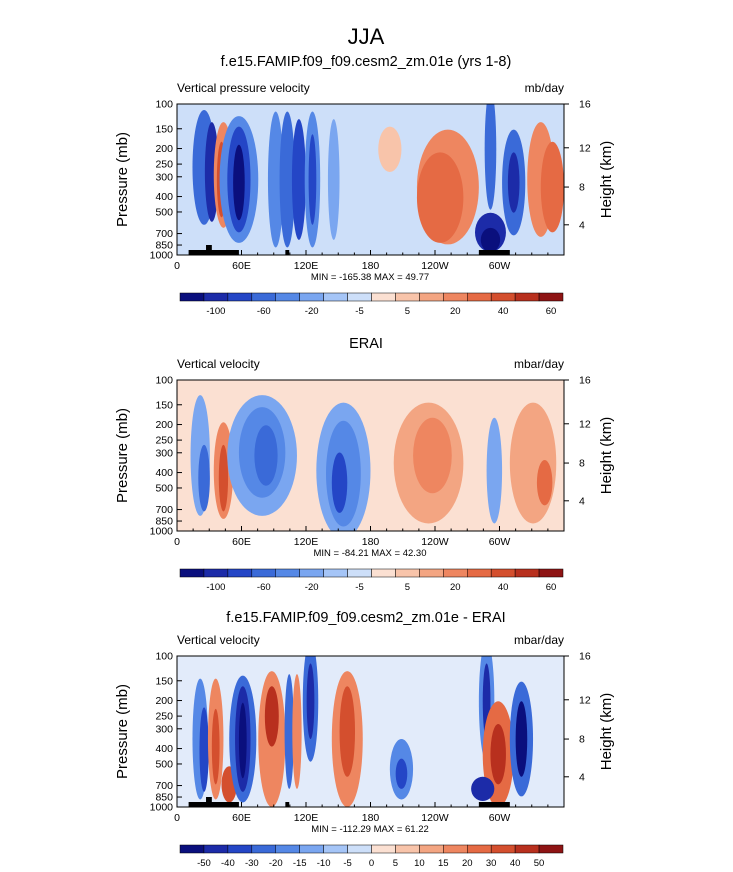 The width and height of the screenshot is (733, 872). Describe the element at coordinates (359, 311) in the screenshot. I see `colorbar-label: -5` at that location.